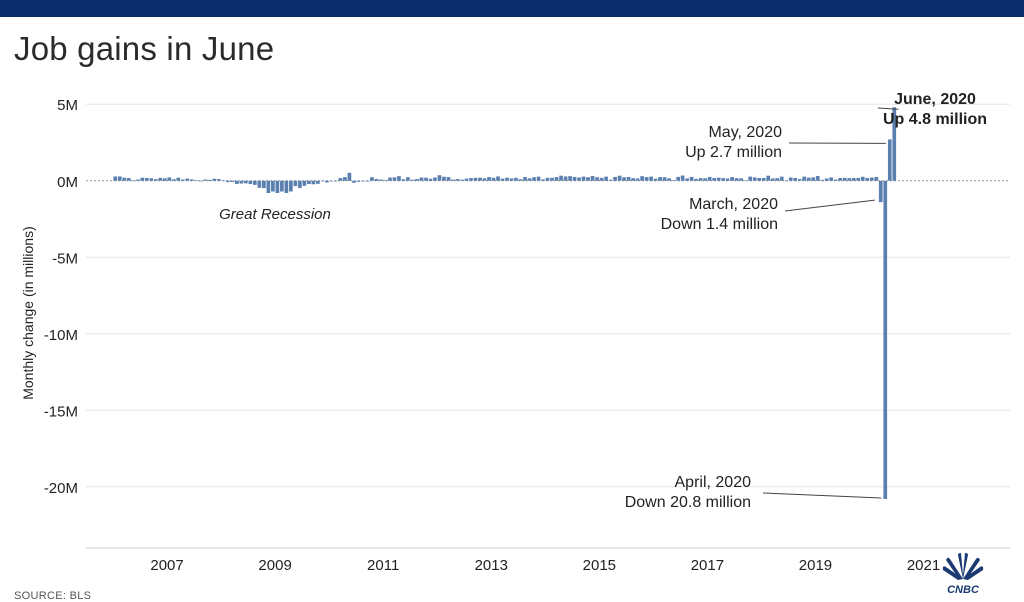  Describe the element at coordinates (61, 488) in the screenshot. I see `y-tick-label: -20M` at that location.